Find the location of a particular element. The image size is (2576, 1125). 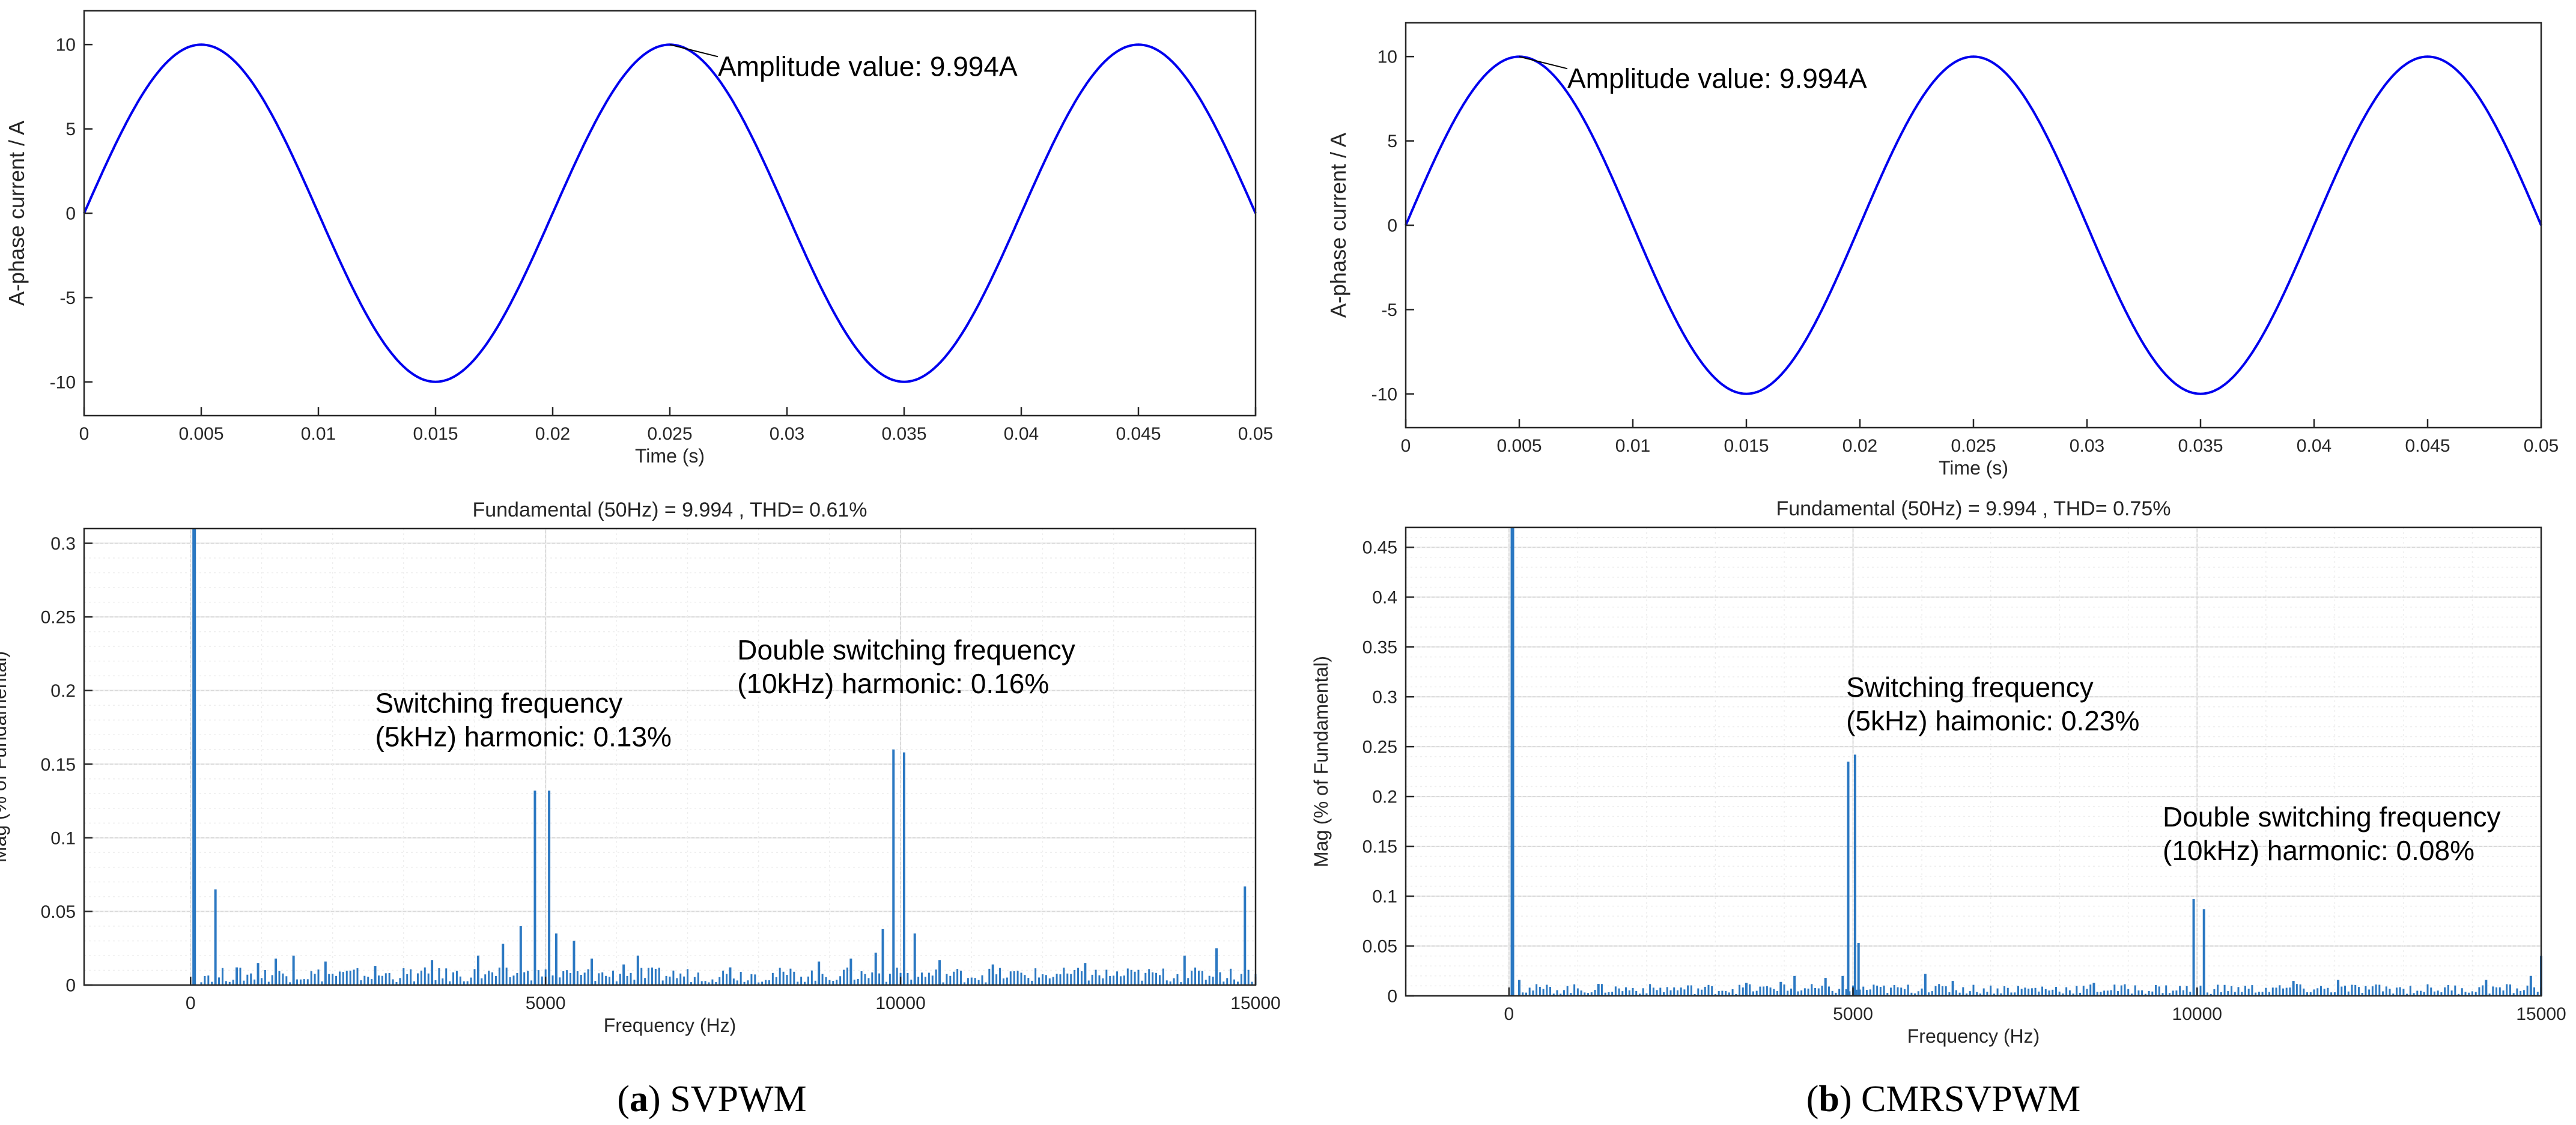

x-tick-label: 5000 is located at coordinates (546, 1003).